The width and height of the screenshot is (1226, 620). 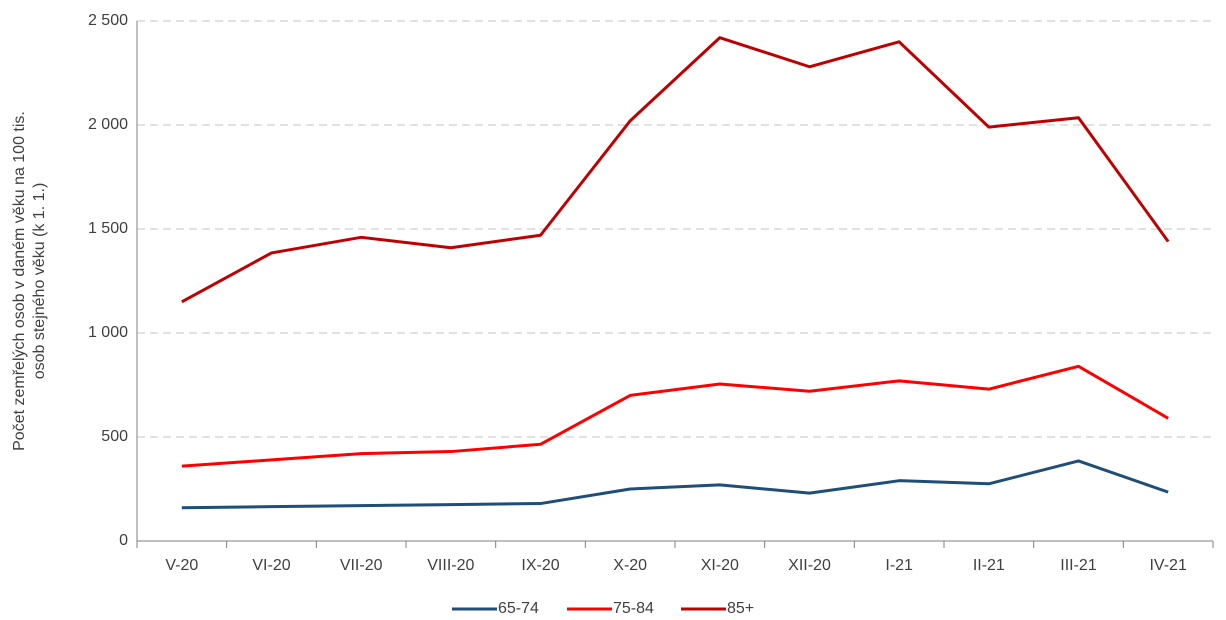 What do you see at coordinates (630, 565) in the screenshot?
I see `x-tick-label: X-20` at bounding box center [630, 565].